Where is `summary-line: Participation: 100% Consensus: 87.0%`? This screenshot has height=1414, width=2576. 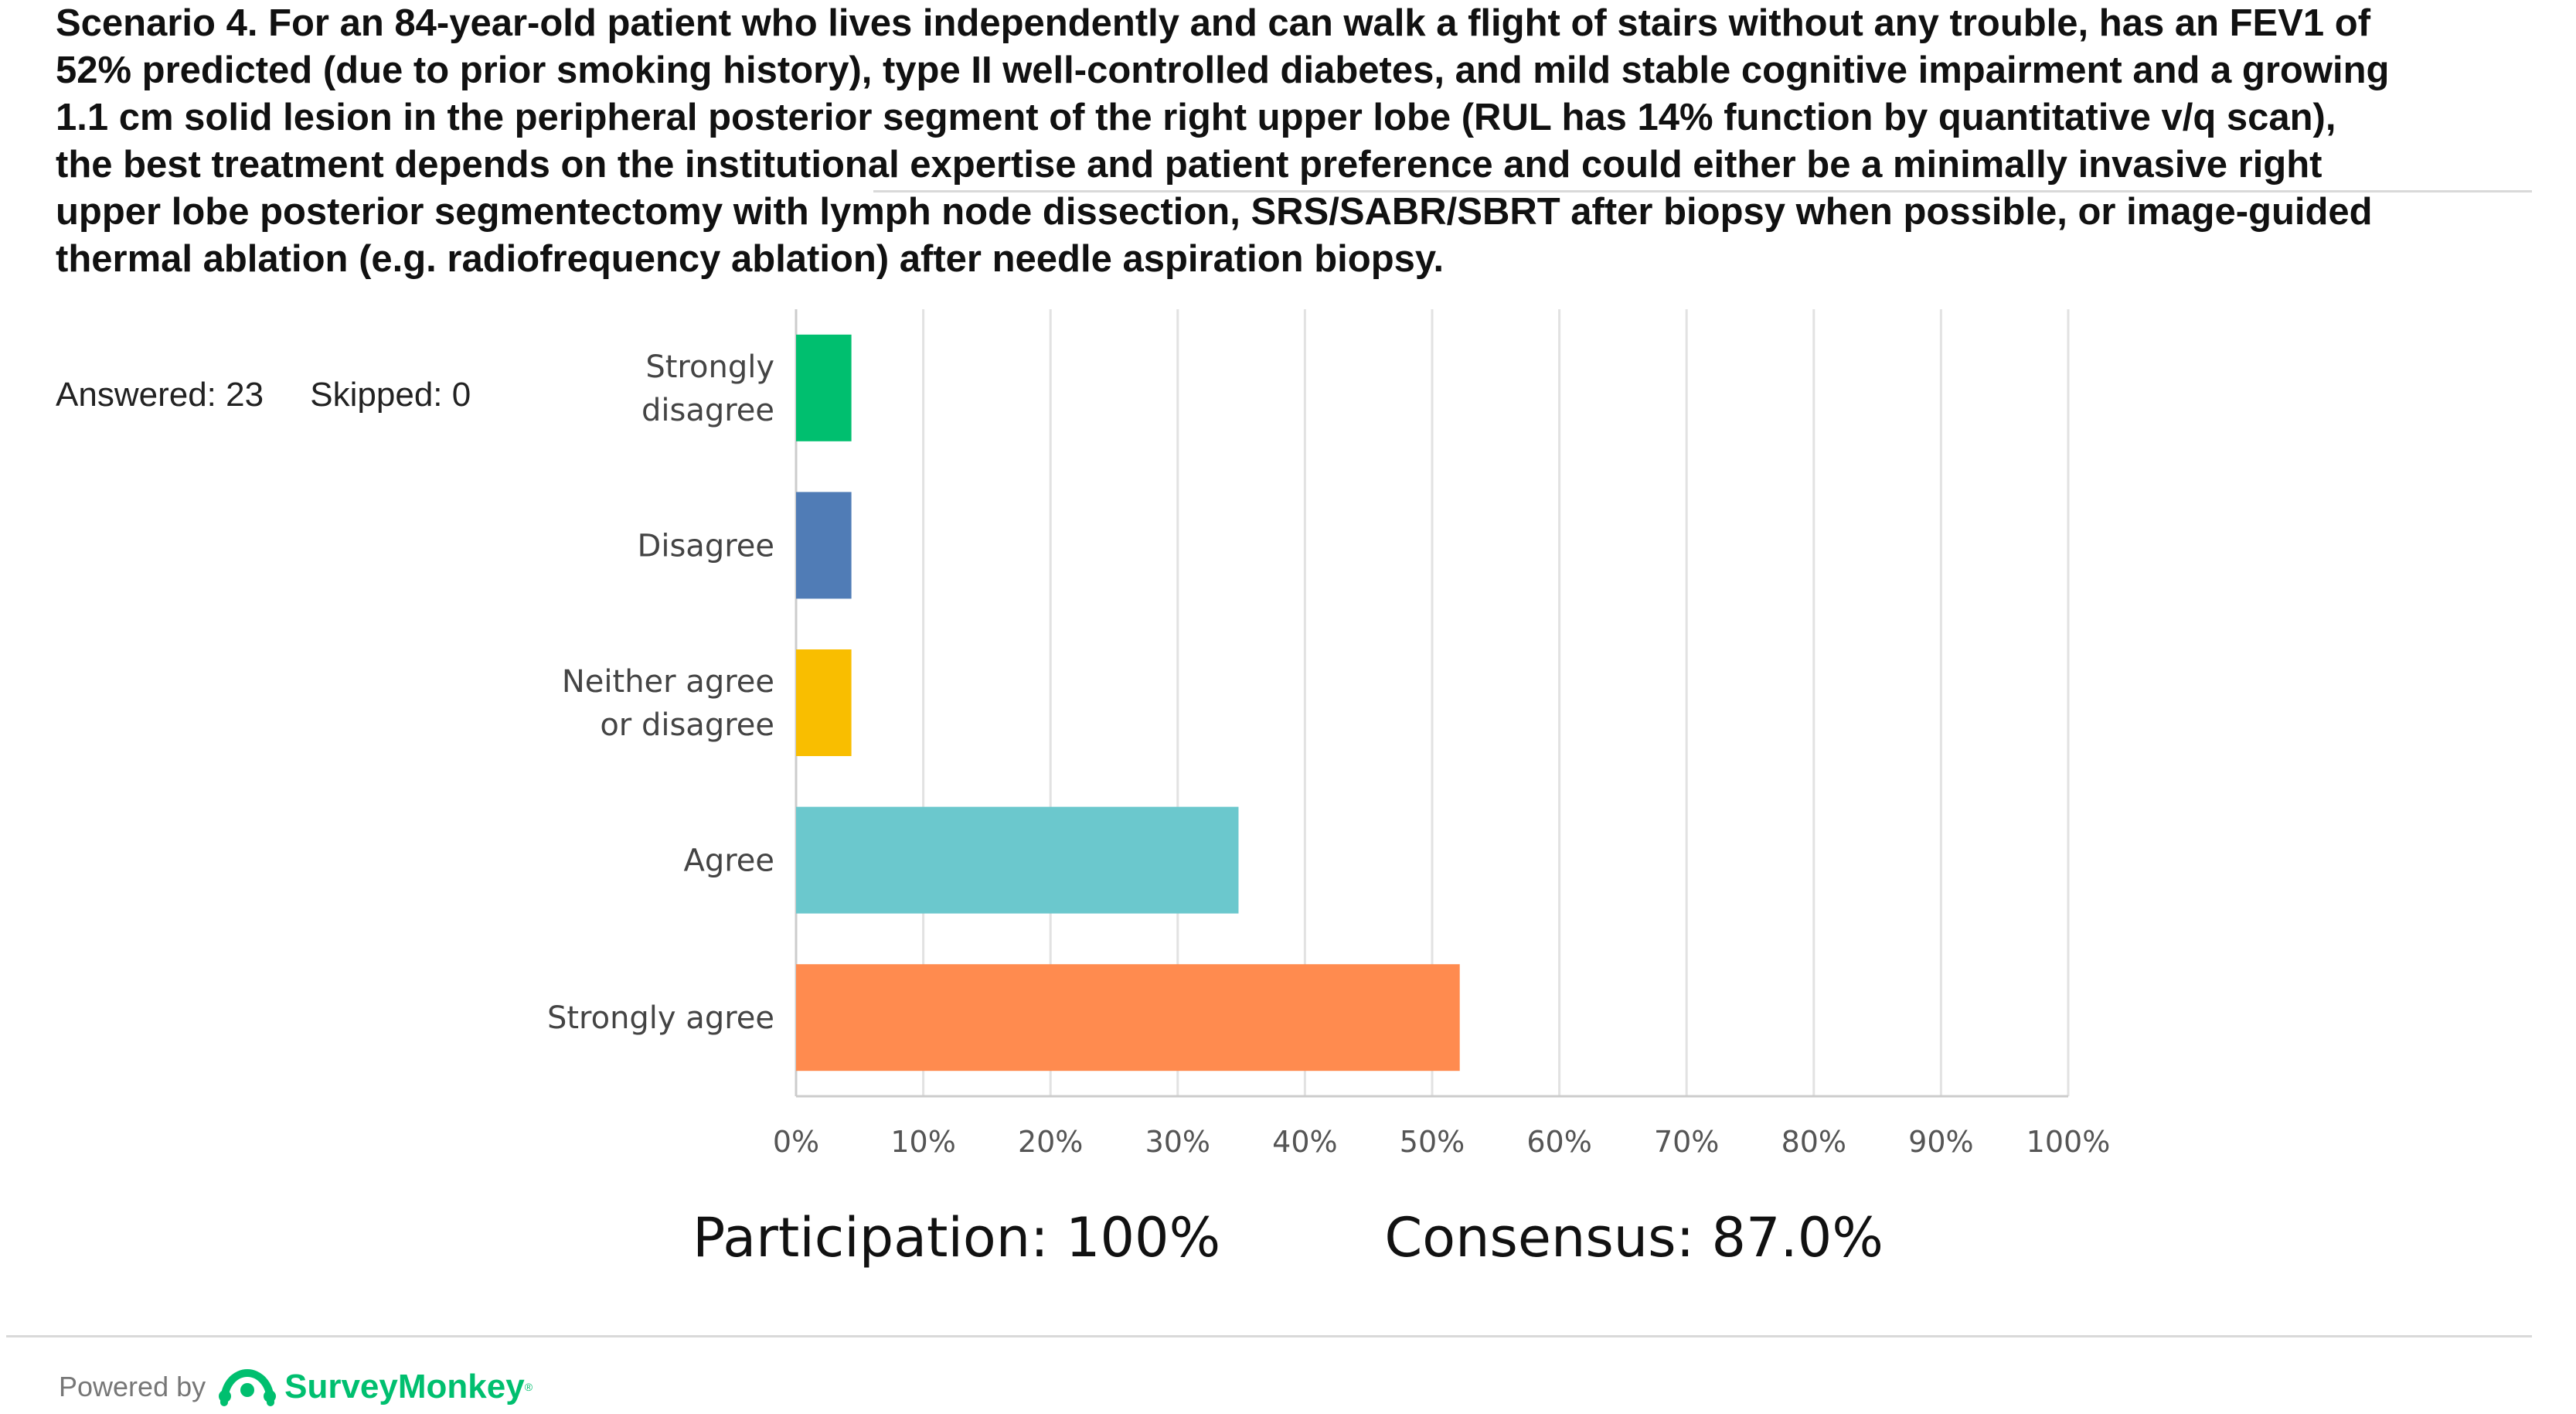
summary-line: Participation: 100% Consensus: 87.0% is located at coordinates (1288, 1237).